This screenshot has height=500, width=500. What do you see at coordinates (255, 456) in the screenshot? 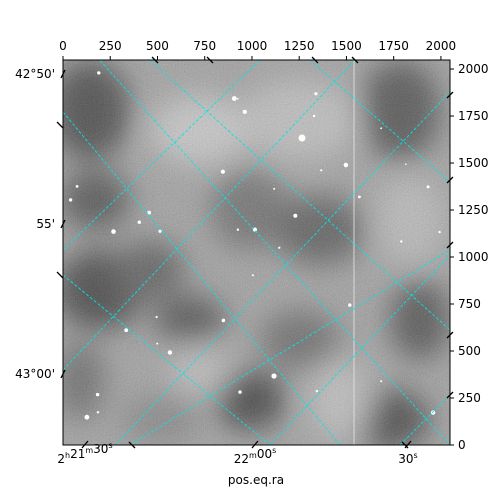
I see `ra-tick-label: 22m00s` at bounding box center [255, 456].